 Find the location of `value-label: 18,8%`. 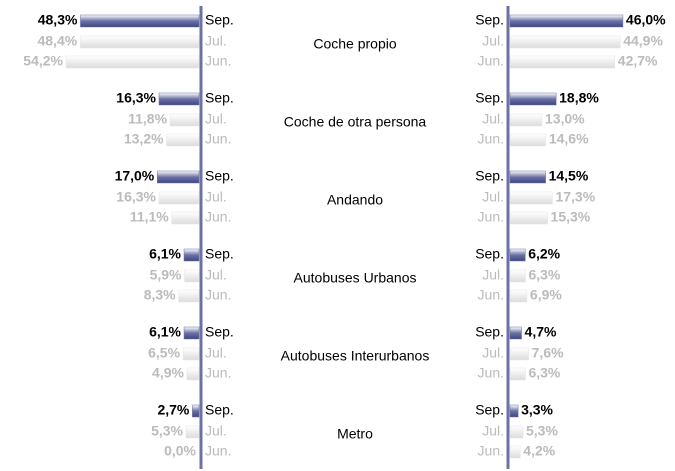

value-label: 18,8% is located at coordinates (579, 98).